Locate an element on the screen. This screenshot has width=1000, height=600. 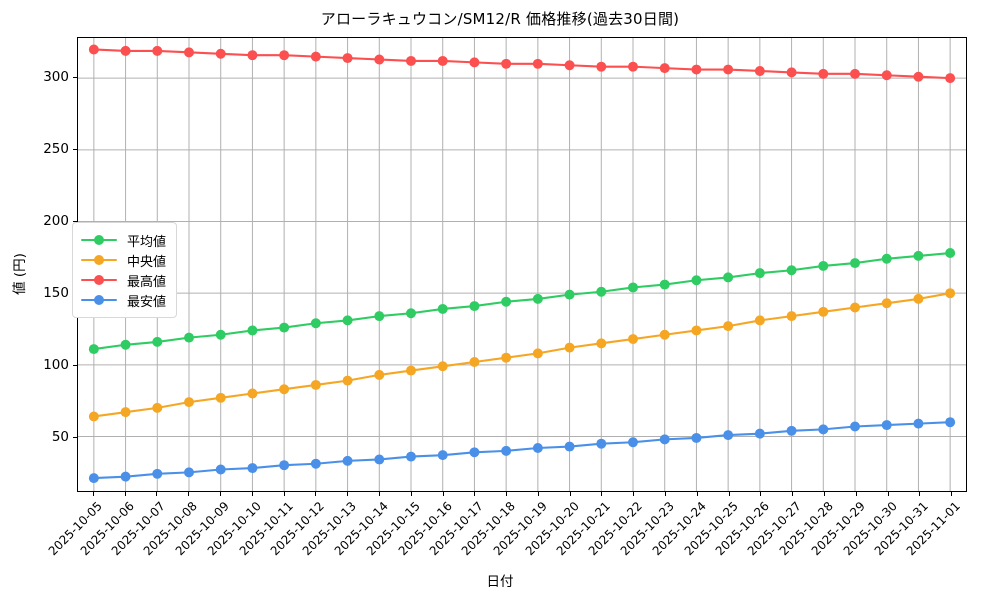
y-tick-label: 300 is located at coordinates (56, 77).